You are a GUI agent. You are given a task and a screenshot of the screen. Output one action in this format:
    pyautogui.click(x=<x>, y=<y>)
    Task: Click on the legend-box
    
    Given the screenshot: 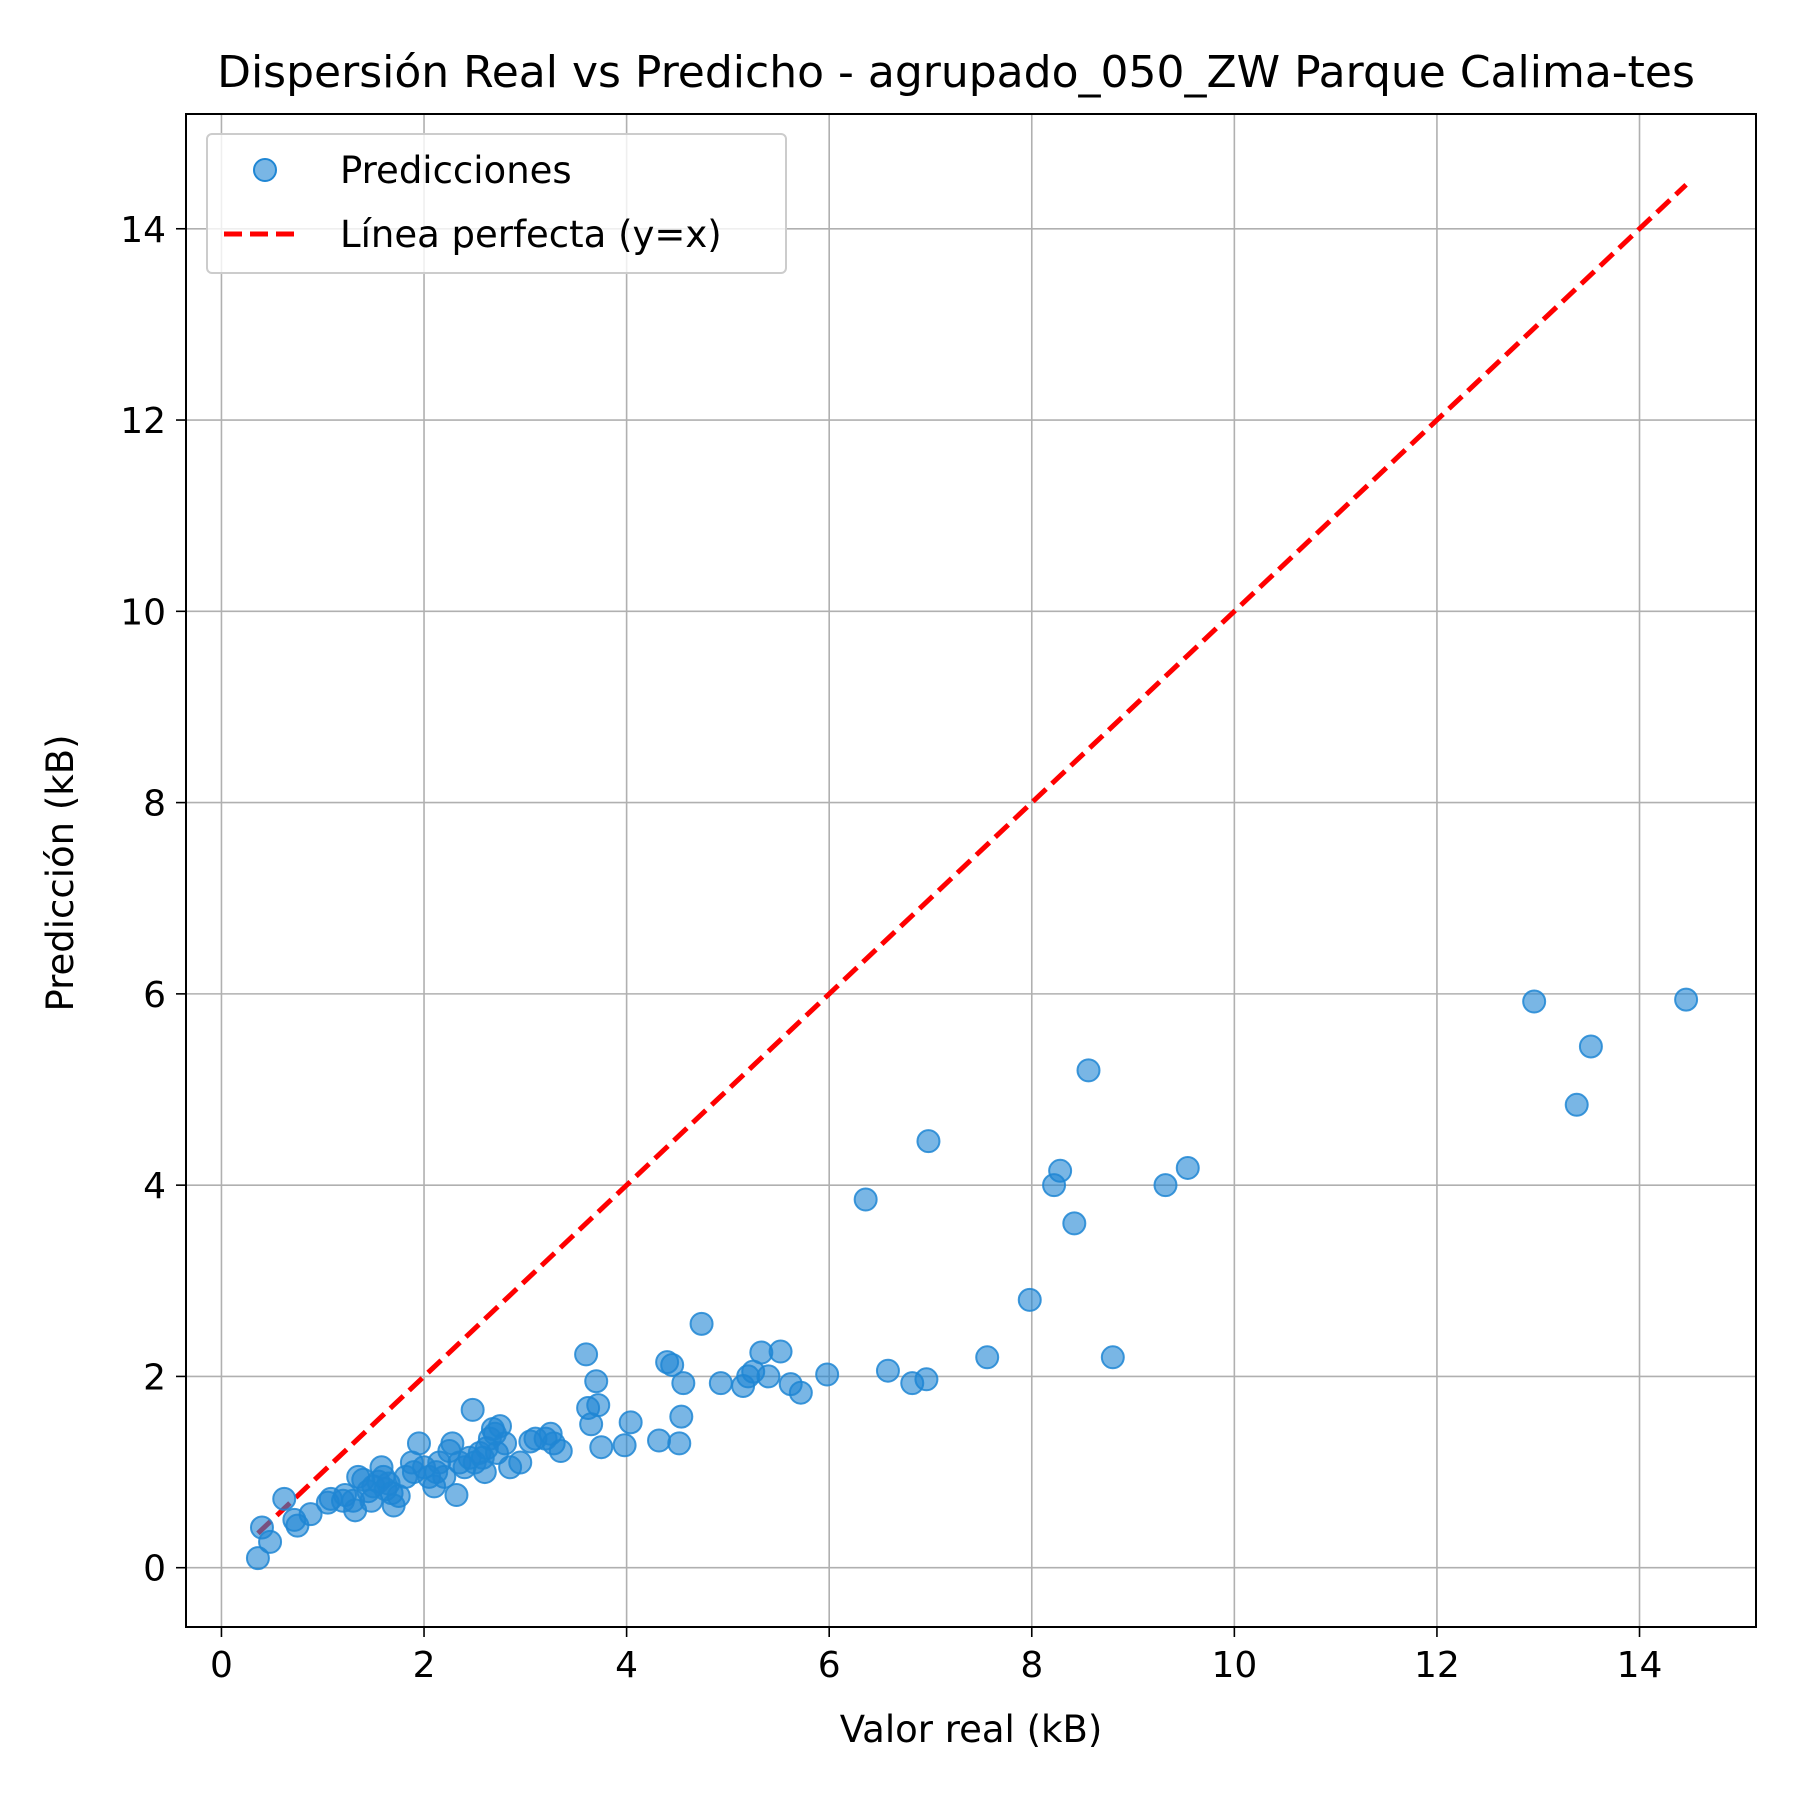 What is the action you would take?
    pyautogui.click(x=496, y=203)
    